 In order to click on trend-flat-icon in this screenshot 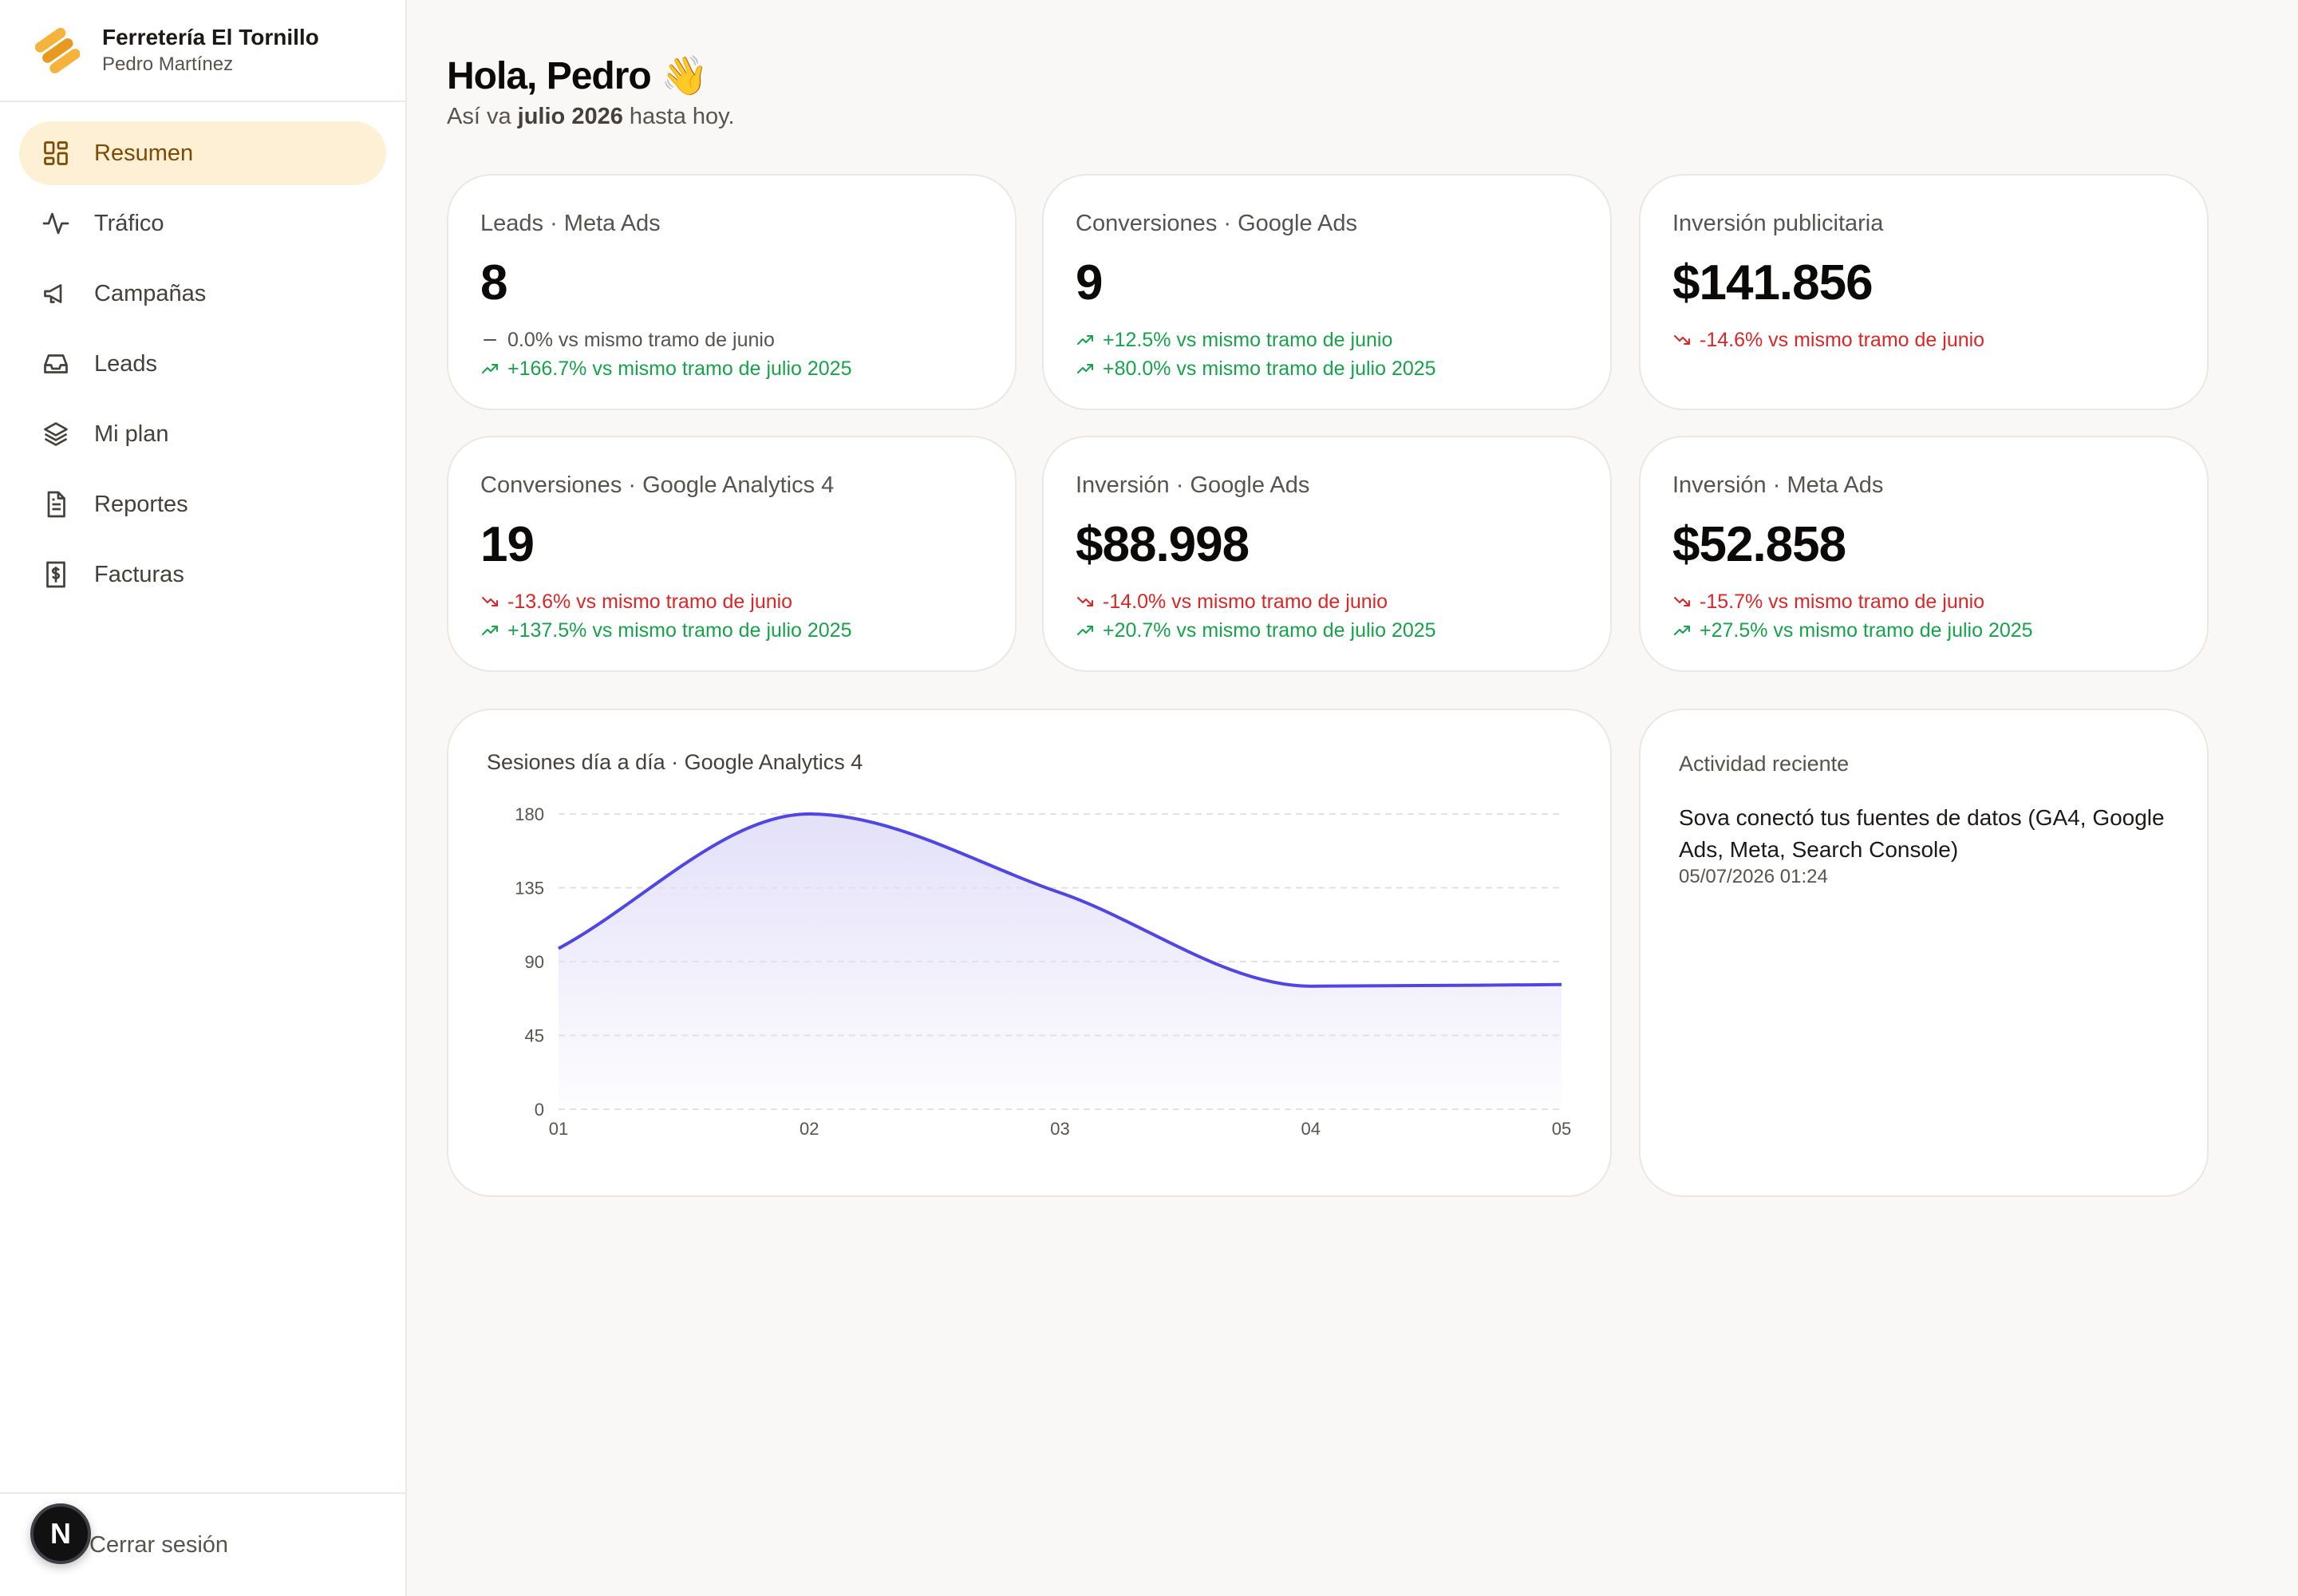, I will do `click(493, 340)`.